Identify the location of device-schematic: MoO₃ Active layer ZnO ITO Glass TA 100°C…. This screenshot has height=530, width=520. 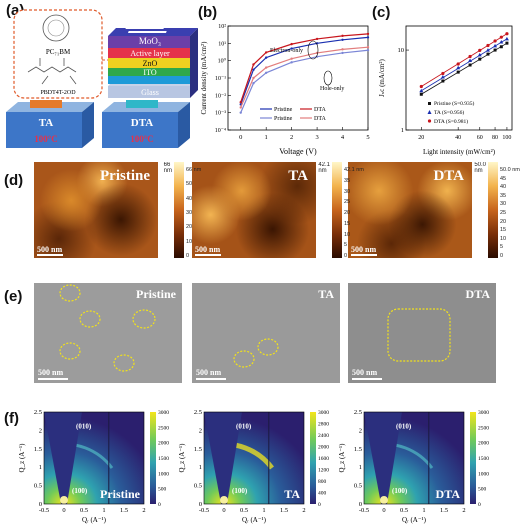
(102, 78).